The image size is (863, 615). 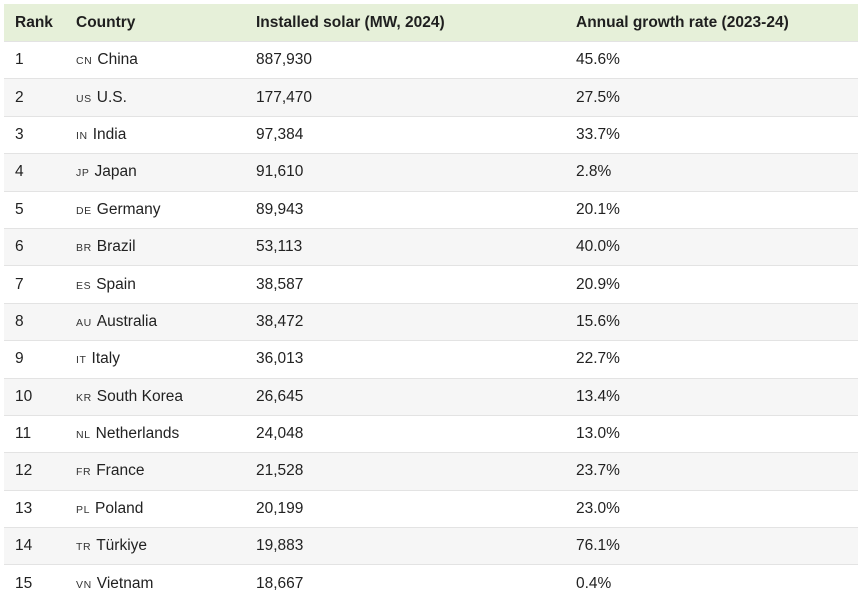 What do you see at coordinates (717, 246) in the screenshot?
I see `cell-growth-rate: 40.0%` at bounding box center [717, 246].